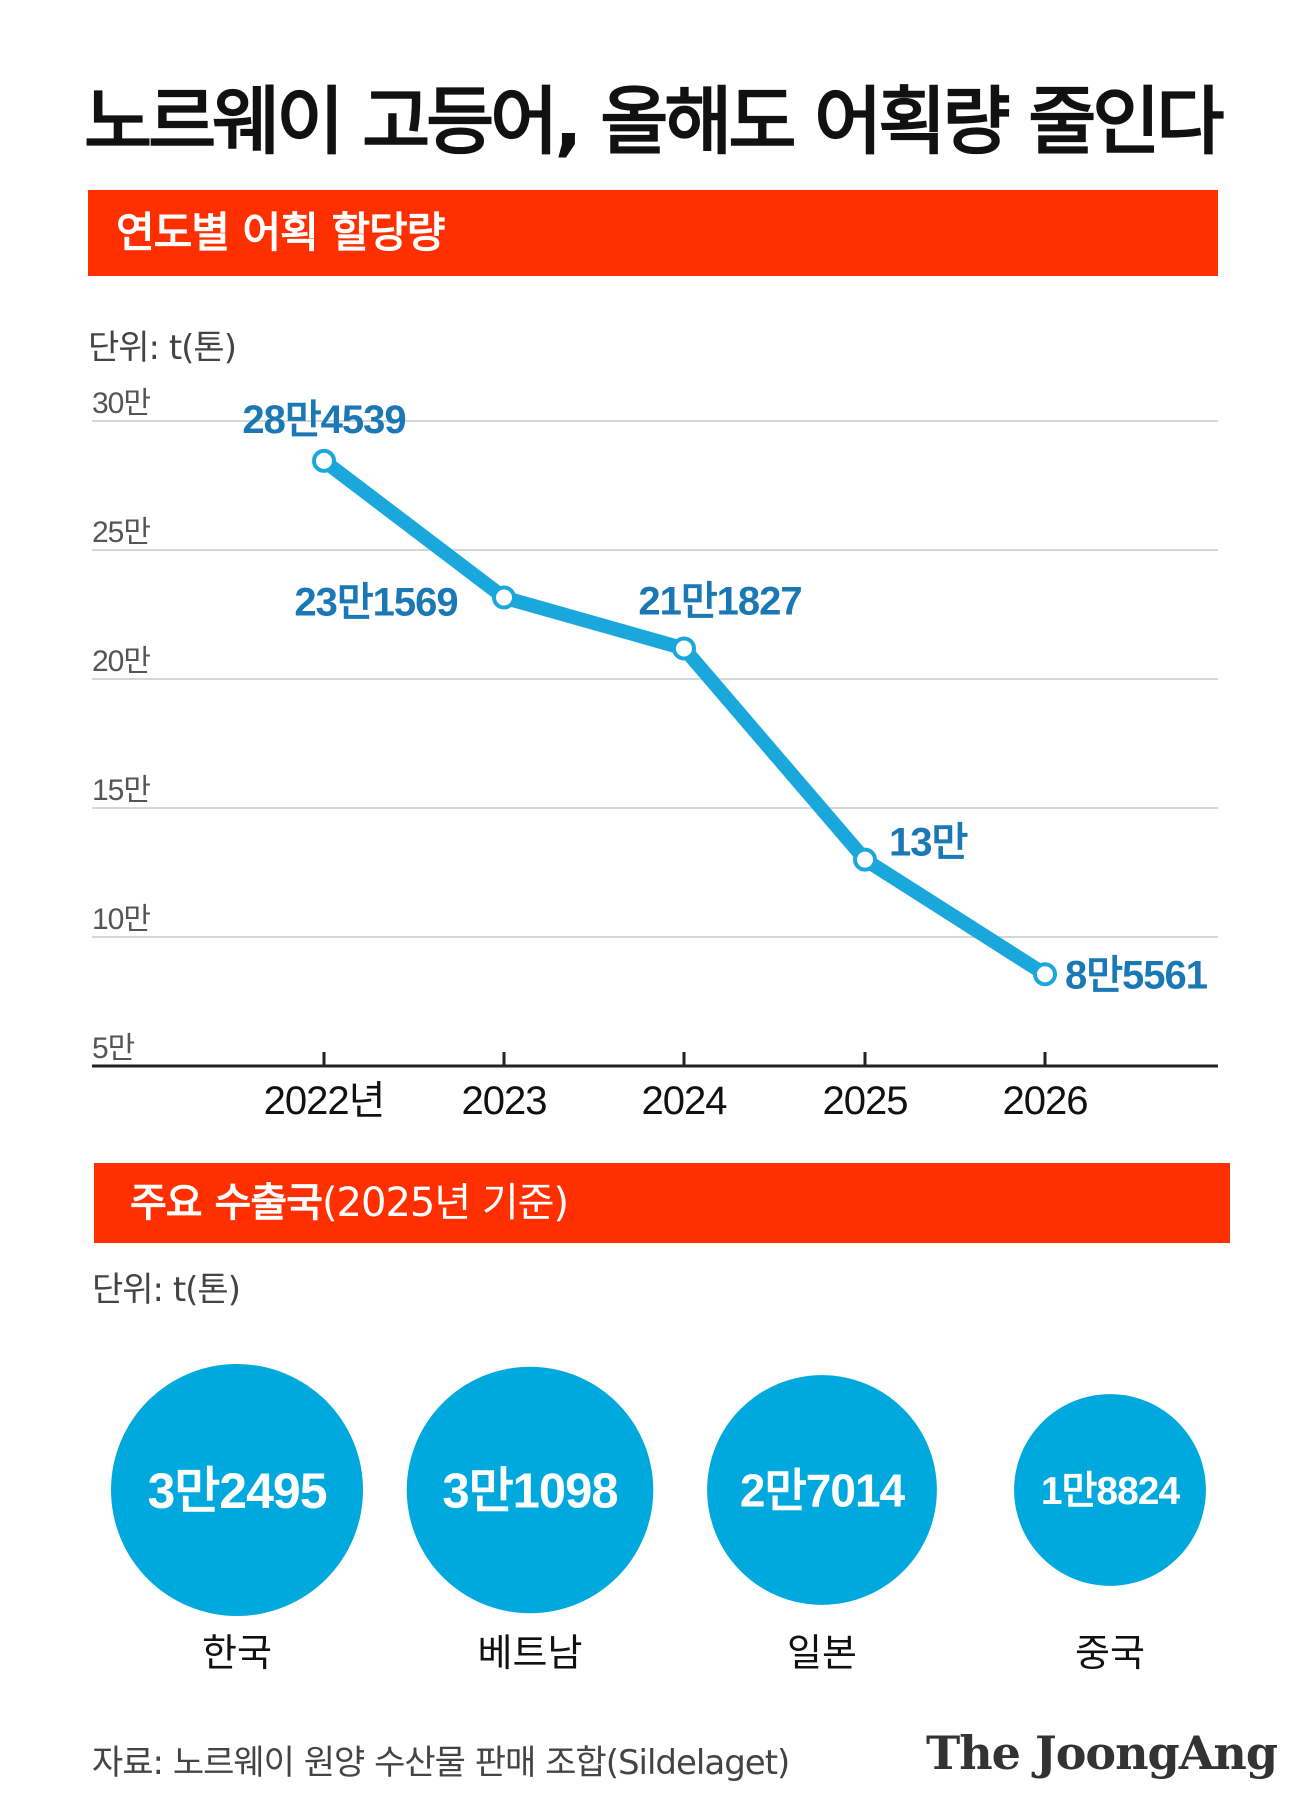 The width and height of the screenshot is (1294, 1815). I want to click on x-tick-label: 2024, so click(685, 1101).